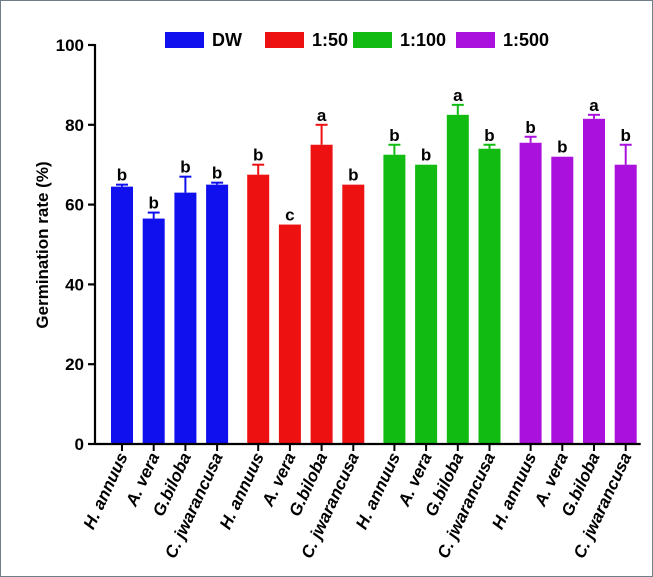 The height and width of the screenshot is (577, 653). I want to click on y-tick-label: 60, so click(74, 205).